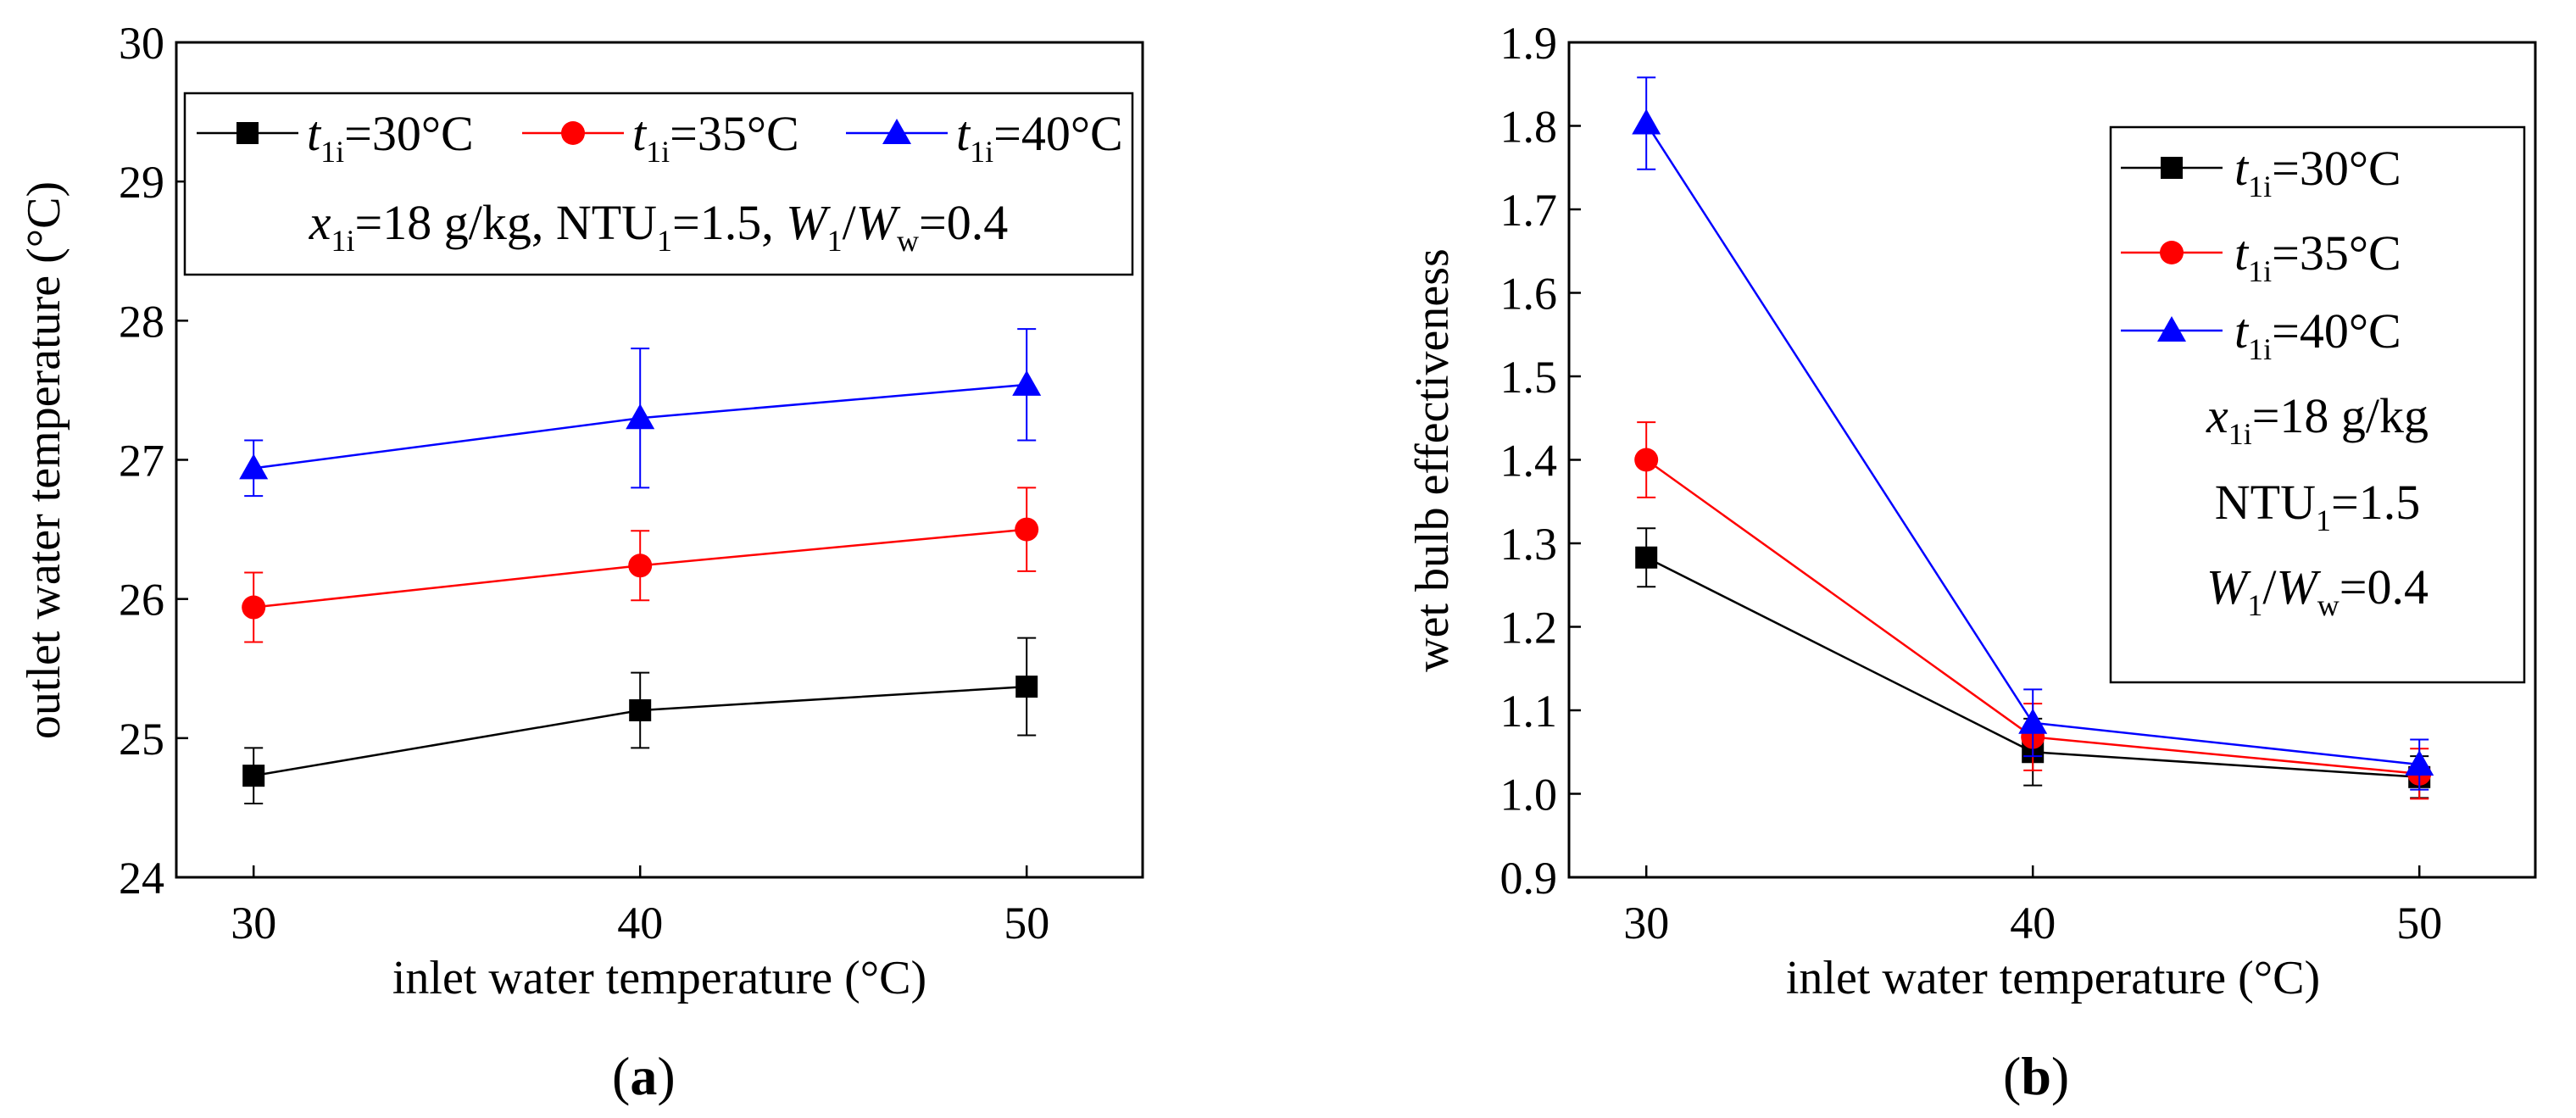 Image resolution: width=2576 pixels, height=1118 pixels. I want to click on y-tick-label-a: 30, so click(141, 43).